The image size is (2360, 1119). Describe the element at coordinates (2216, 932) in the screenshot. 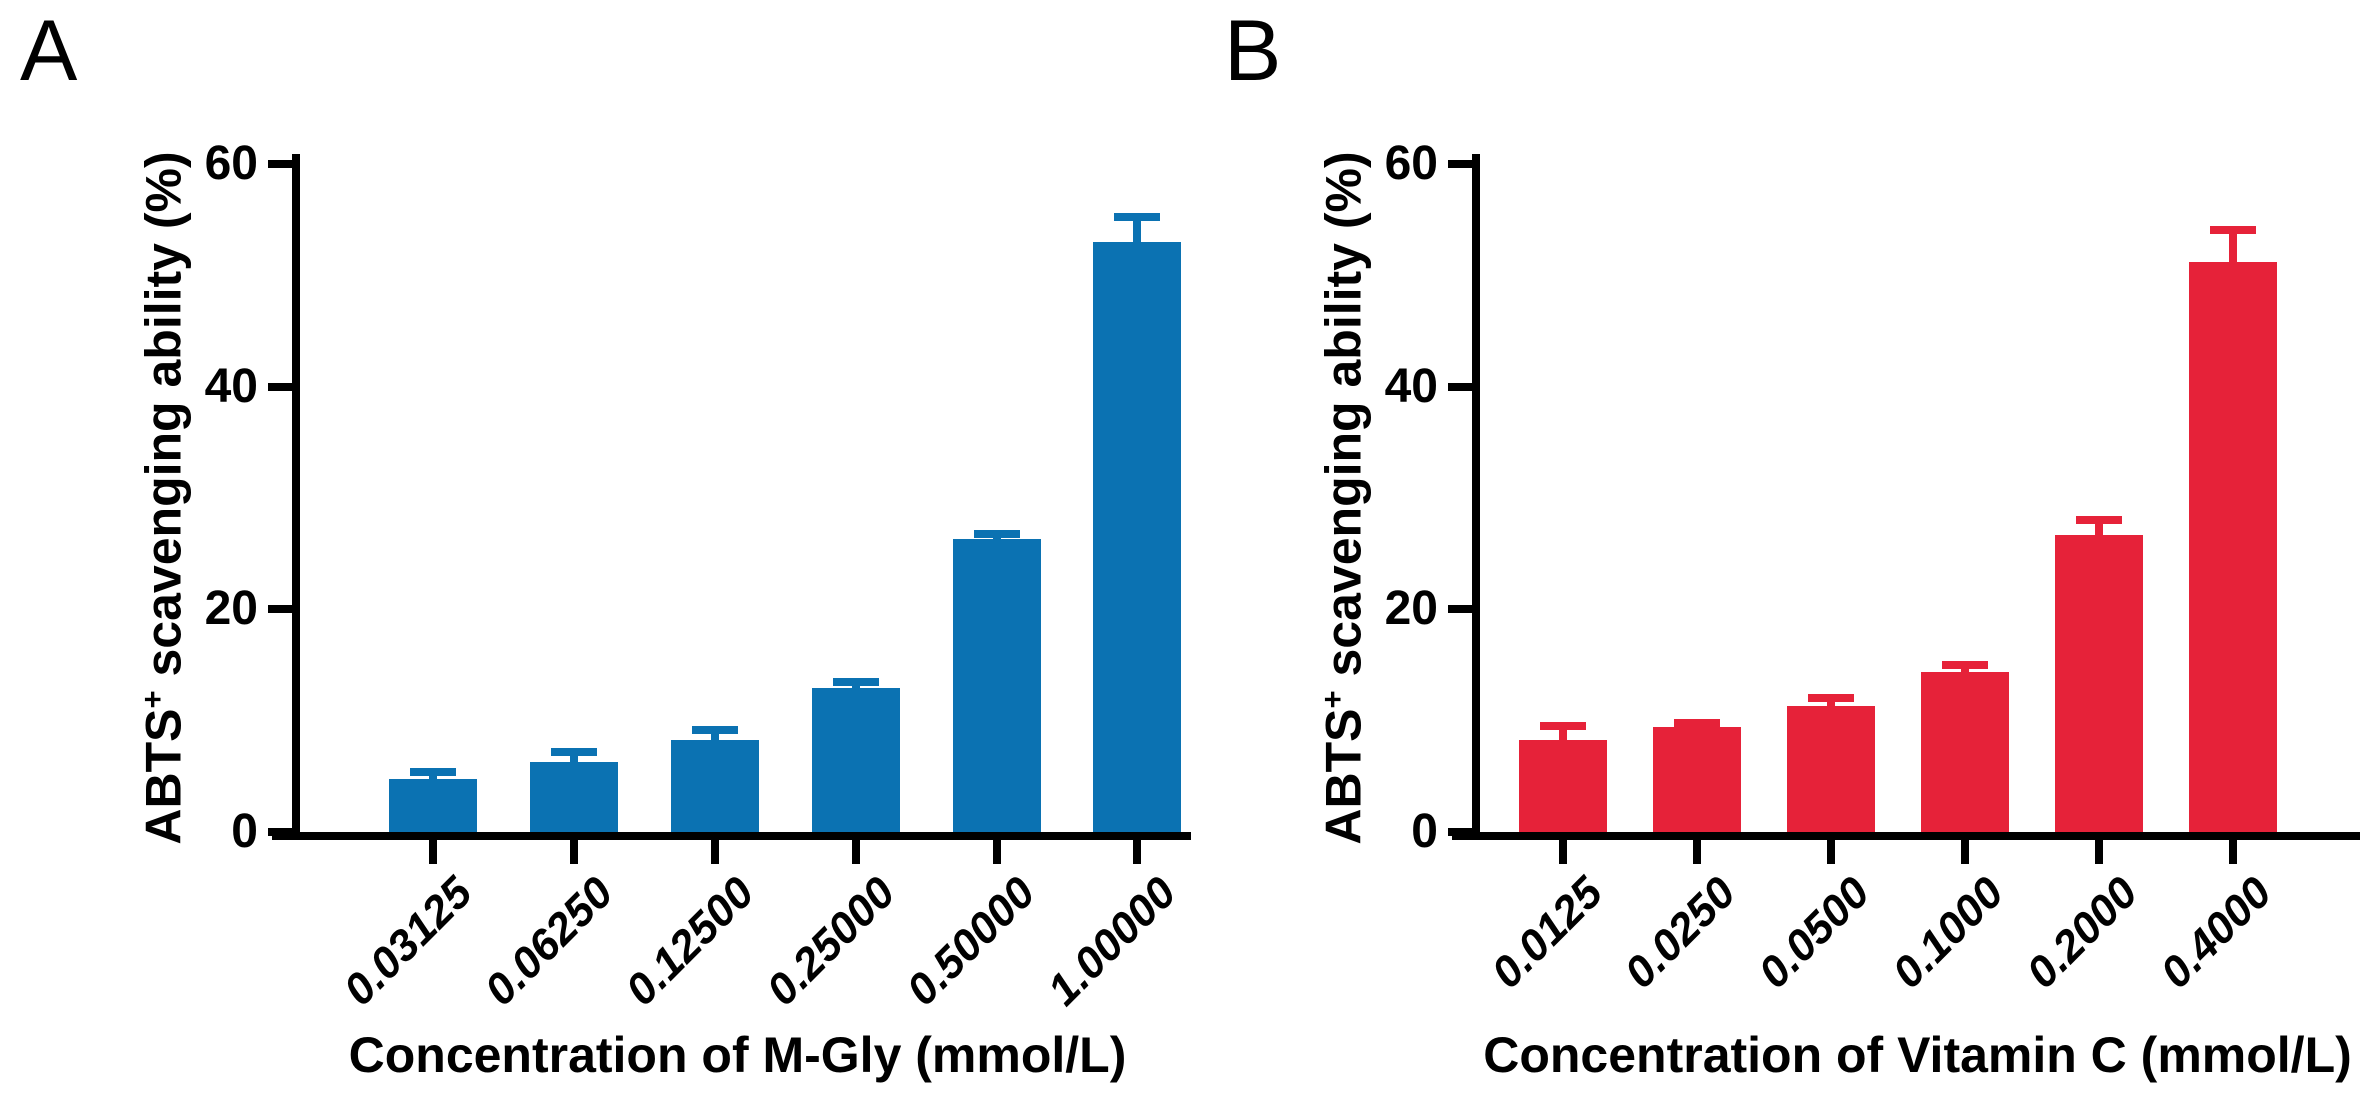

I see `x-tick-label: 0.4000` at that location.